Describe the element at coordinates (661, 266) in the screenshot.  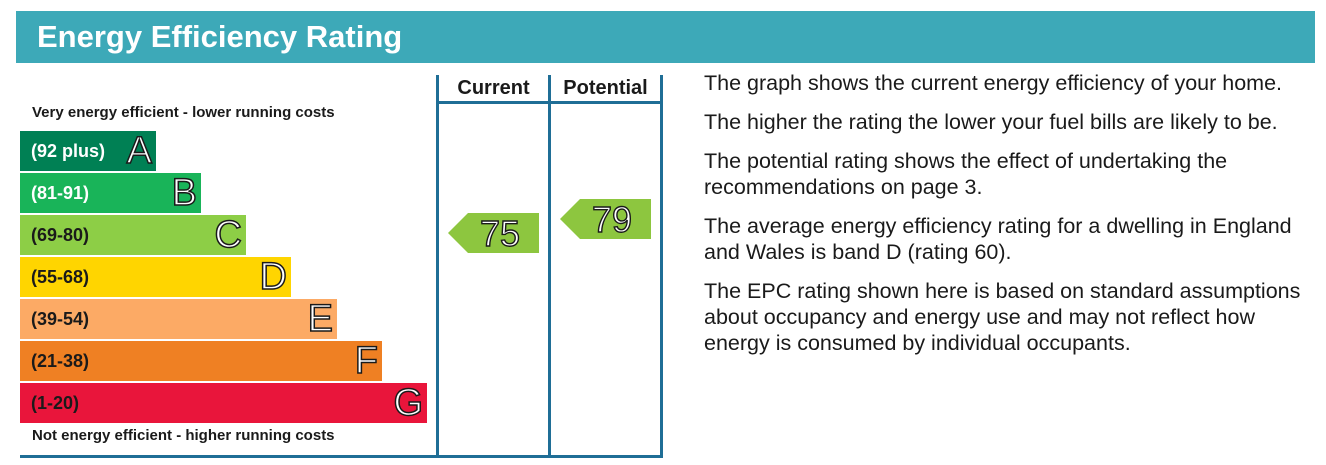
I see `table-line-right` at that location.